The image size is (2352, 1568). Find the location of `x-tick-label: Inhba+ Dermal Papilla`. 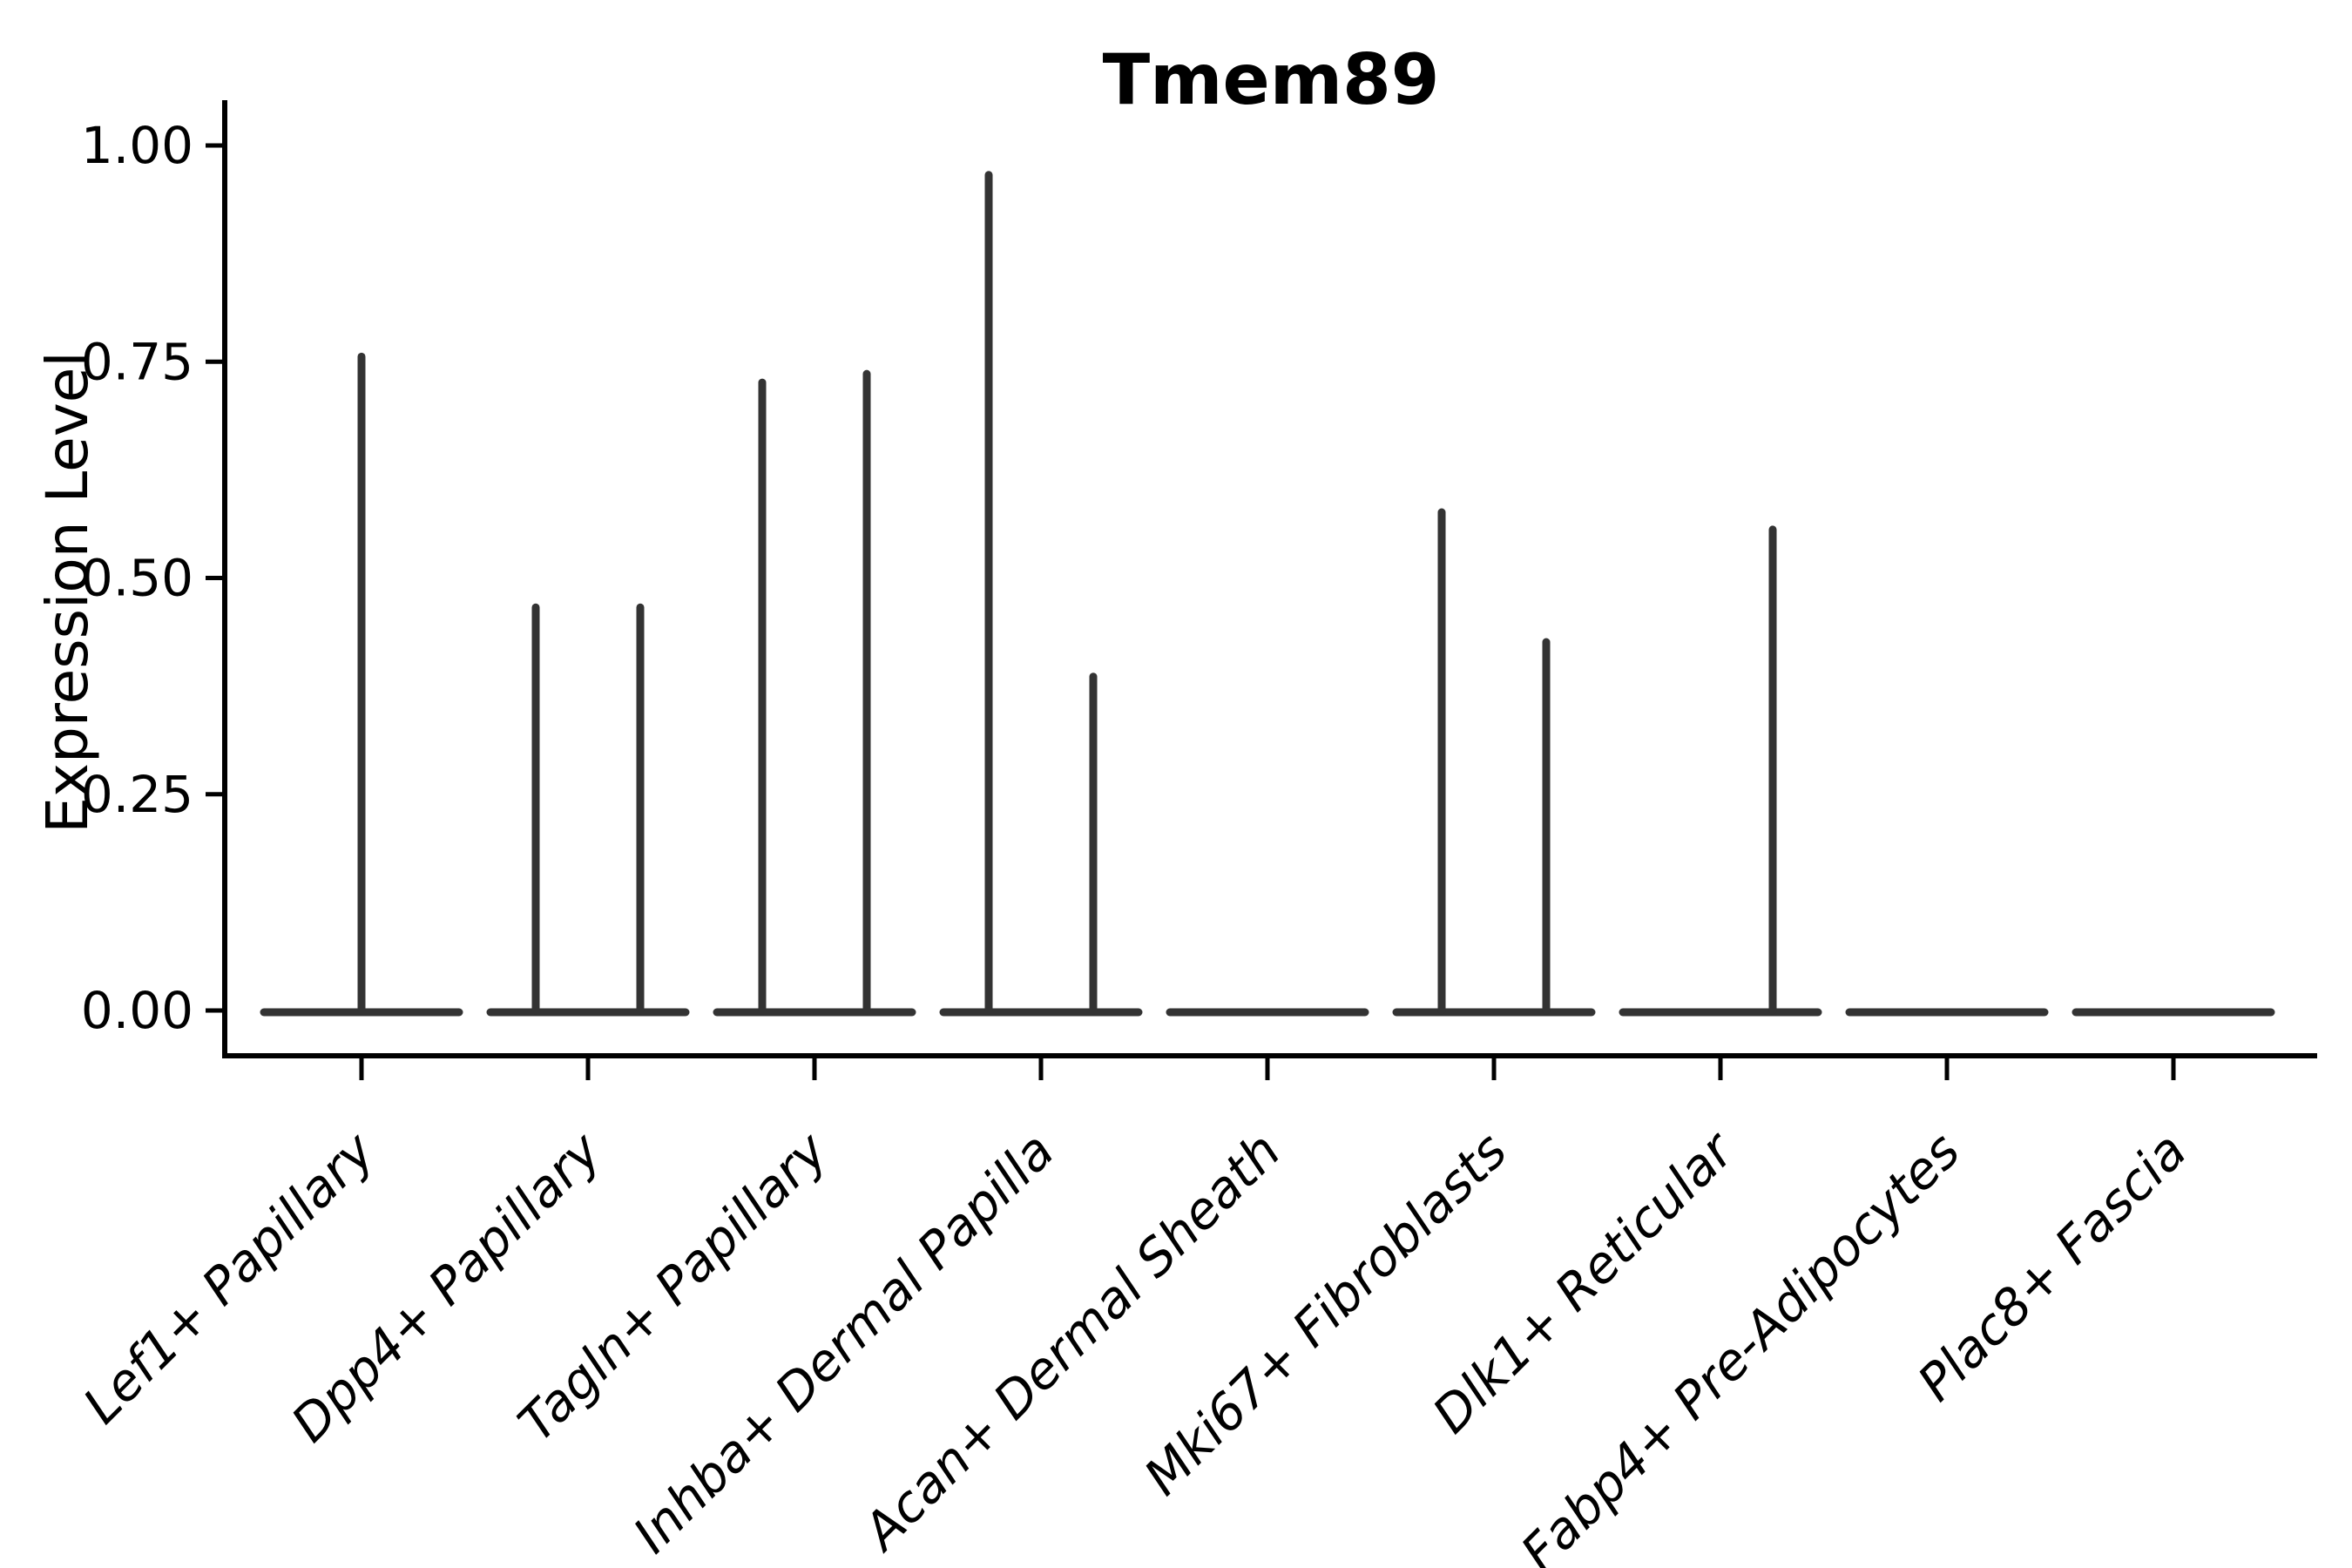

x-tick-label: Inhba+ Dermal Papilla is located at coordinates (844, 1343).